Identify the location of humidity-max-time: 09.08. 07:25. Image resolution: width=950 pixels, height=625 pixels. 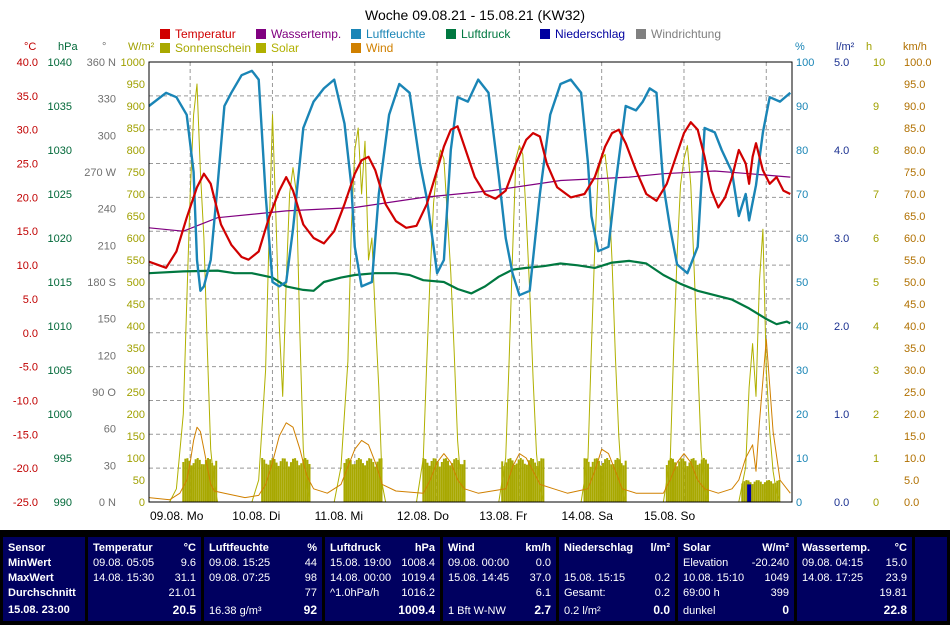
(240, 578).